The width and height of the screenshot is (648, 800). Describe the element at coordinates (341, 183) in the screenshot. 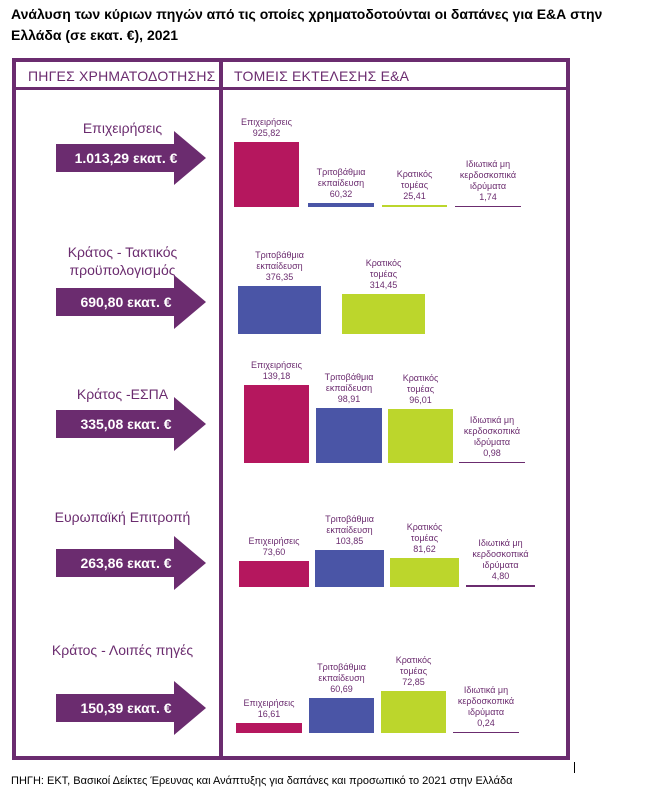

I see `bar-label-higher-education: Τριτοβάθμια εκπαίδευση 60,32` at that location.